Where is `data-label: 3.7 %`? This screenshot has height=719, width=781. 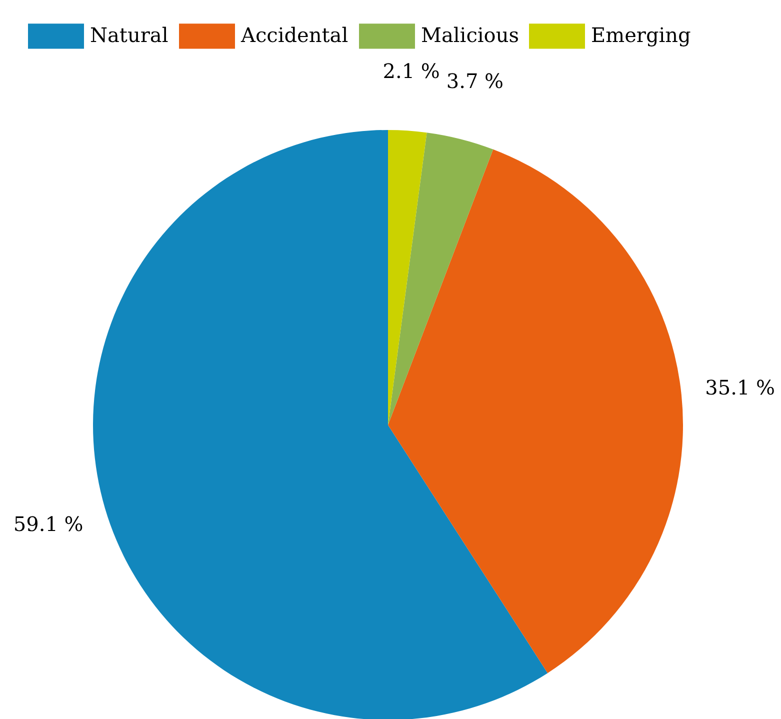 data-label: 3.7 % is located at coordinates (475, 80).